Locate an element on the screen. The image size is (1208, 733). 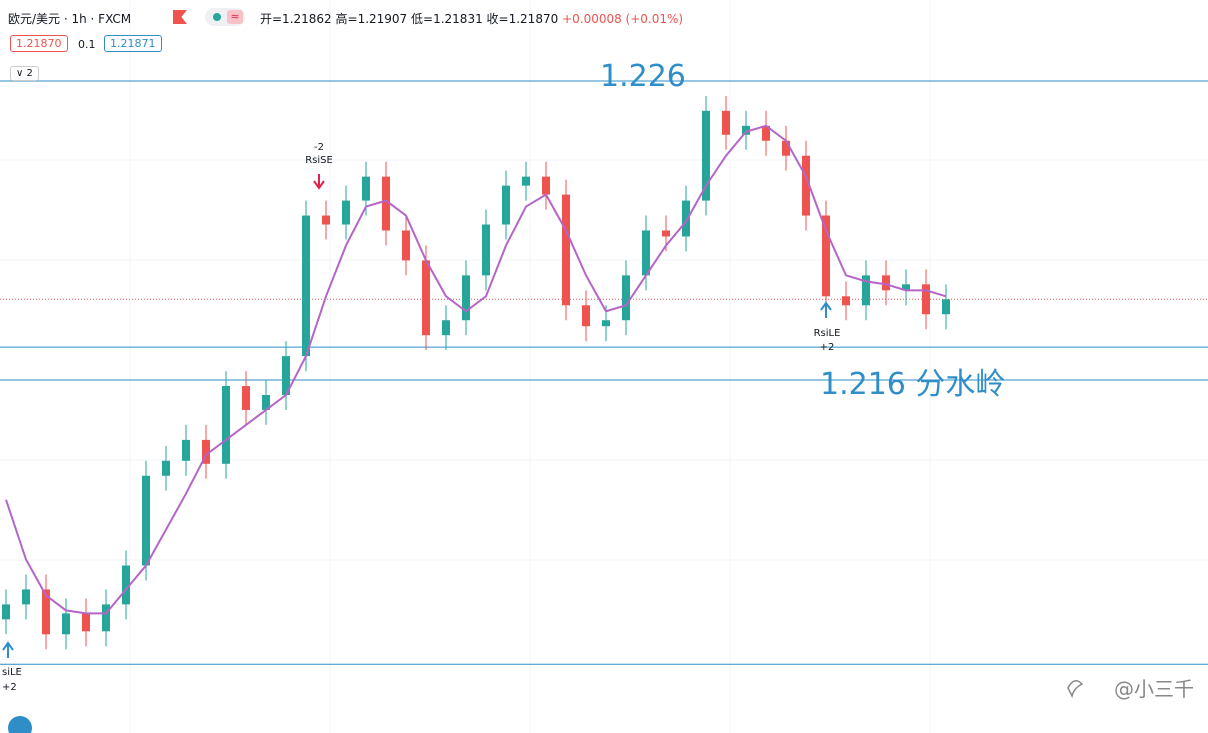
signal-label: RsiSE is located at coordinates (319, 160).